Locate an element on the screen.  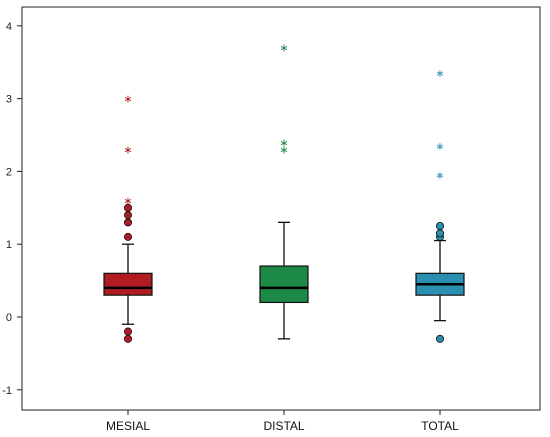
box-total: ∗ ∗ ∗ is located at coordinates (440, 205).